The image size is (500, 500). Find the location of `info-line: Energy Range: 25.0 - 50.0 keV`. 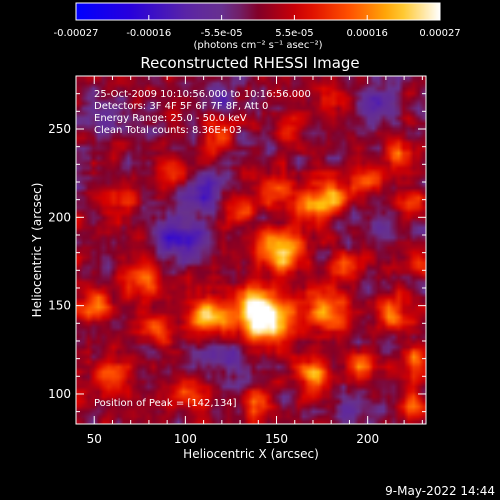

info-line: Energy Range: 25.0 - 50.0 keV is located at coordinates (170, 118).